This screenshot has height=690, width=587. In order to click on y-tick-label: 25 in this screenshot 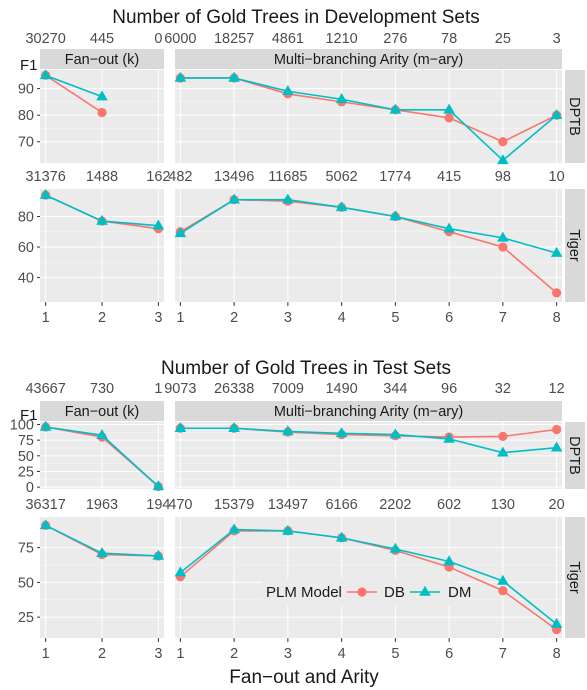, I will do `click(26, 472)`.